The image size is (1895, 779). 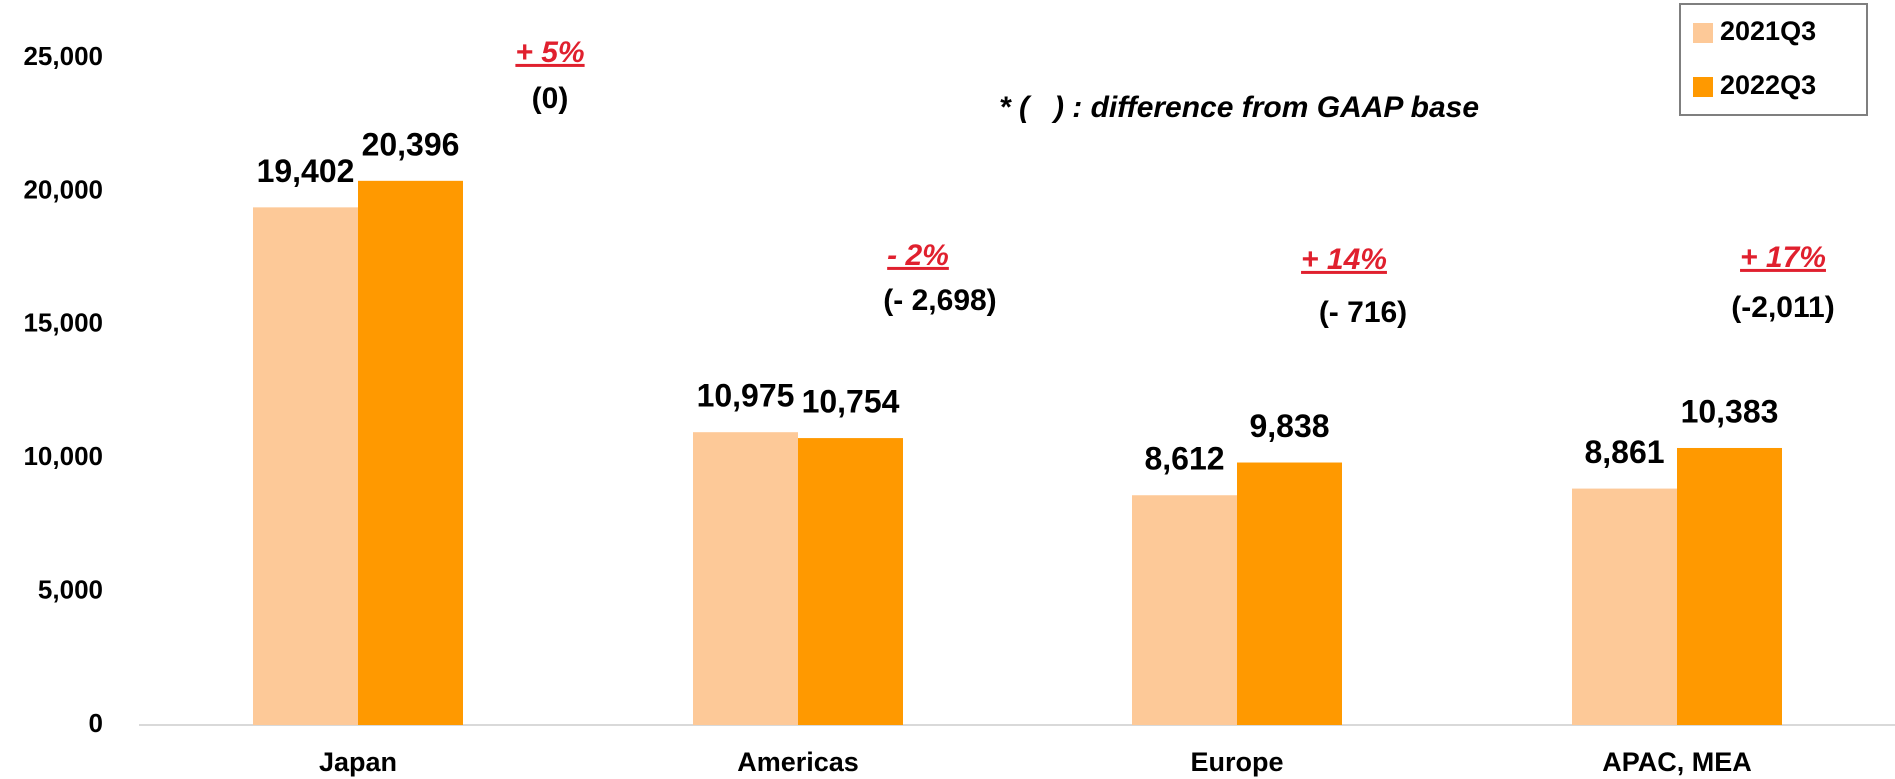 What do you see at coordinates (96, 723) in the screenshot?
I see `y-tick-label: 0` at bounding box center [96, 723].